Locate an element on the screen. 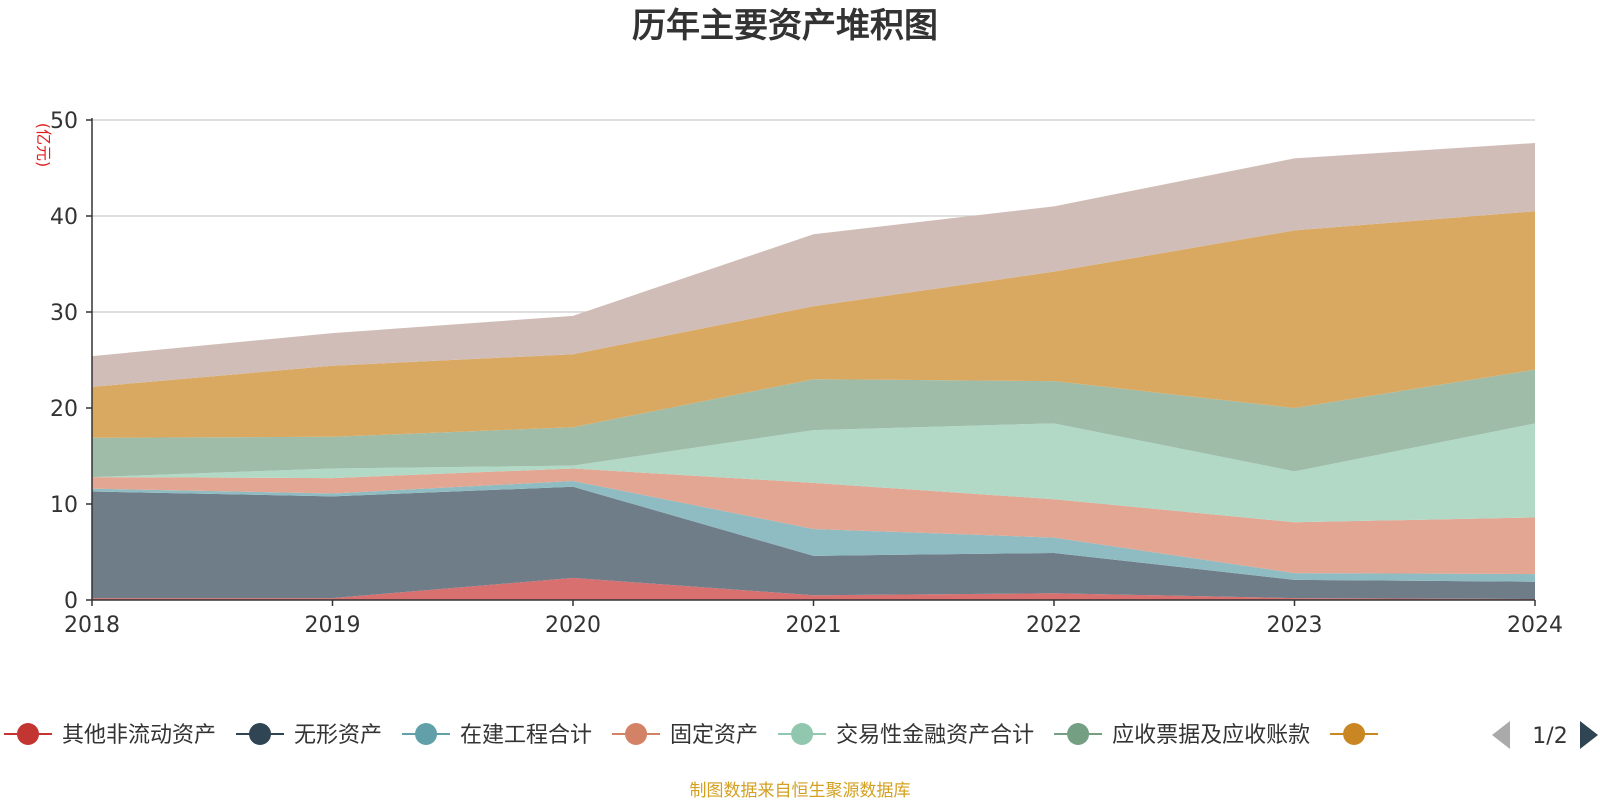 This screenshot has height=800, width=1600. chart-title: 历年主要资产堆积图 is located at coordinates (785, 26).